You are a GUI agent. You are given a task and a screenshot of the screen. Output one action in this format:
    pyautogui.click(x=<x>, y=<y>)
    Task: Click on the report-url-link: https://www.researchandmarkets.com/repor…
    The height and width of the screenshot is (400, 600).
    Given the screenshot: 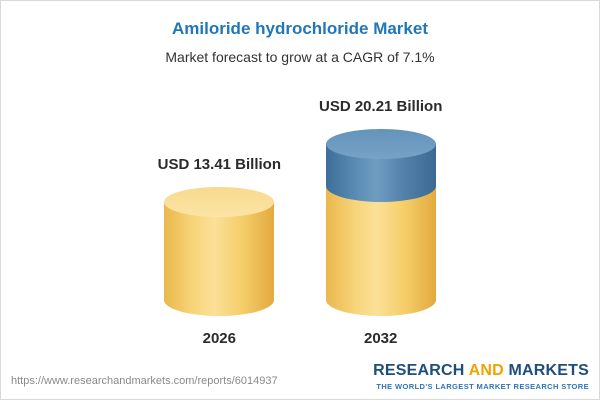 What is the action you would take?
    pyautogui.click(x=144, y=381)
    